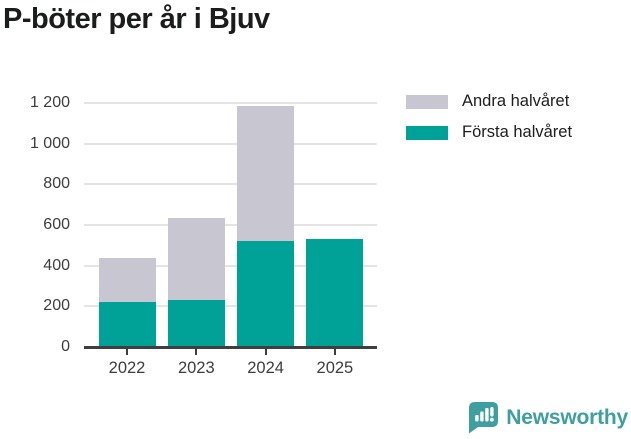  What do you see at coordinates (49, 102) in the screenshot?
I see `y-axis-tick-label: 1 200` at bounding box center [49, 102].